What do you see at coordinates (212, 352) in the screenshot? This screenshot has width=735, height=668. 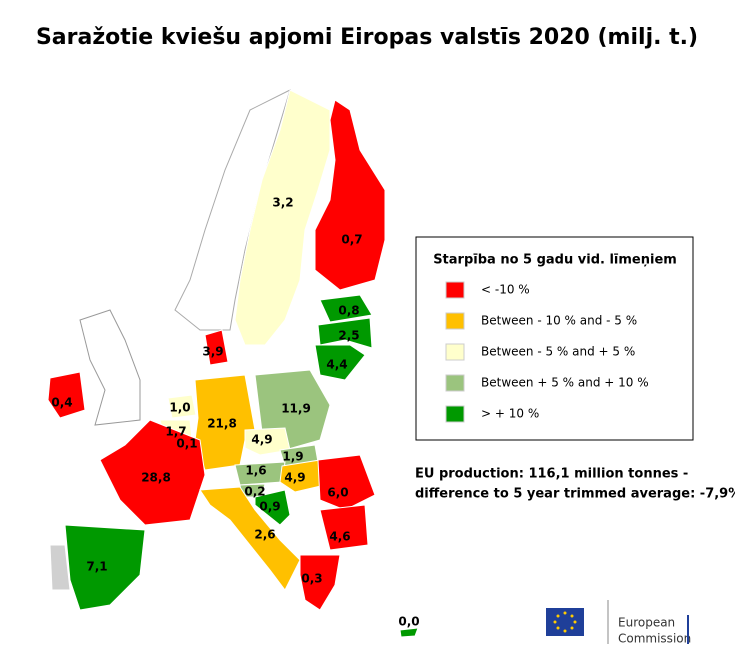 I see `value-label: 3,9` at bounding box center [212, 352].